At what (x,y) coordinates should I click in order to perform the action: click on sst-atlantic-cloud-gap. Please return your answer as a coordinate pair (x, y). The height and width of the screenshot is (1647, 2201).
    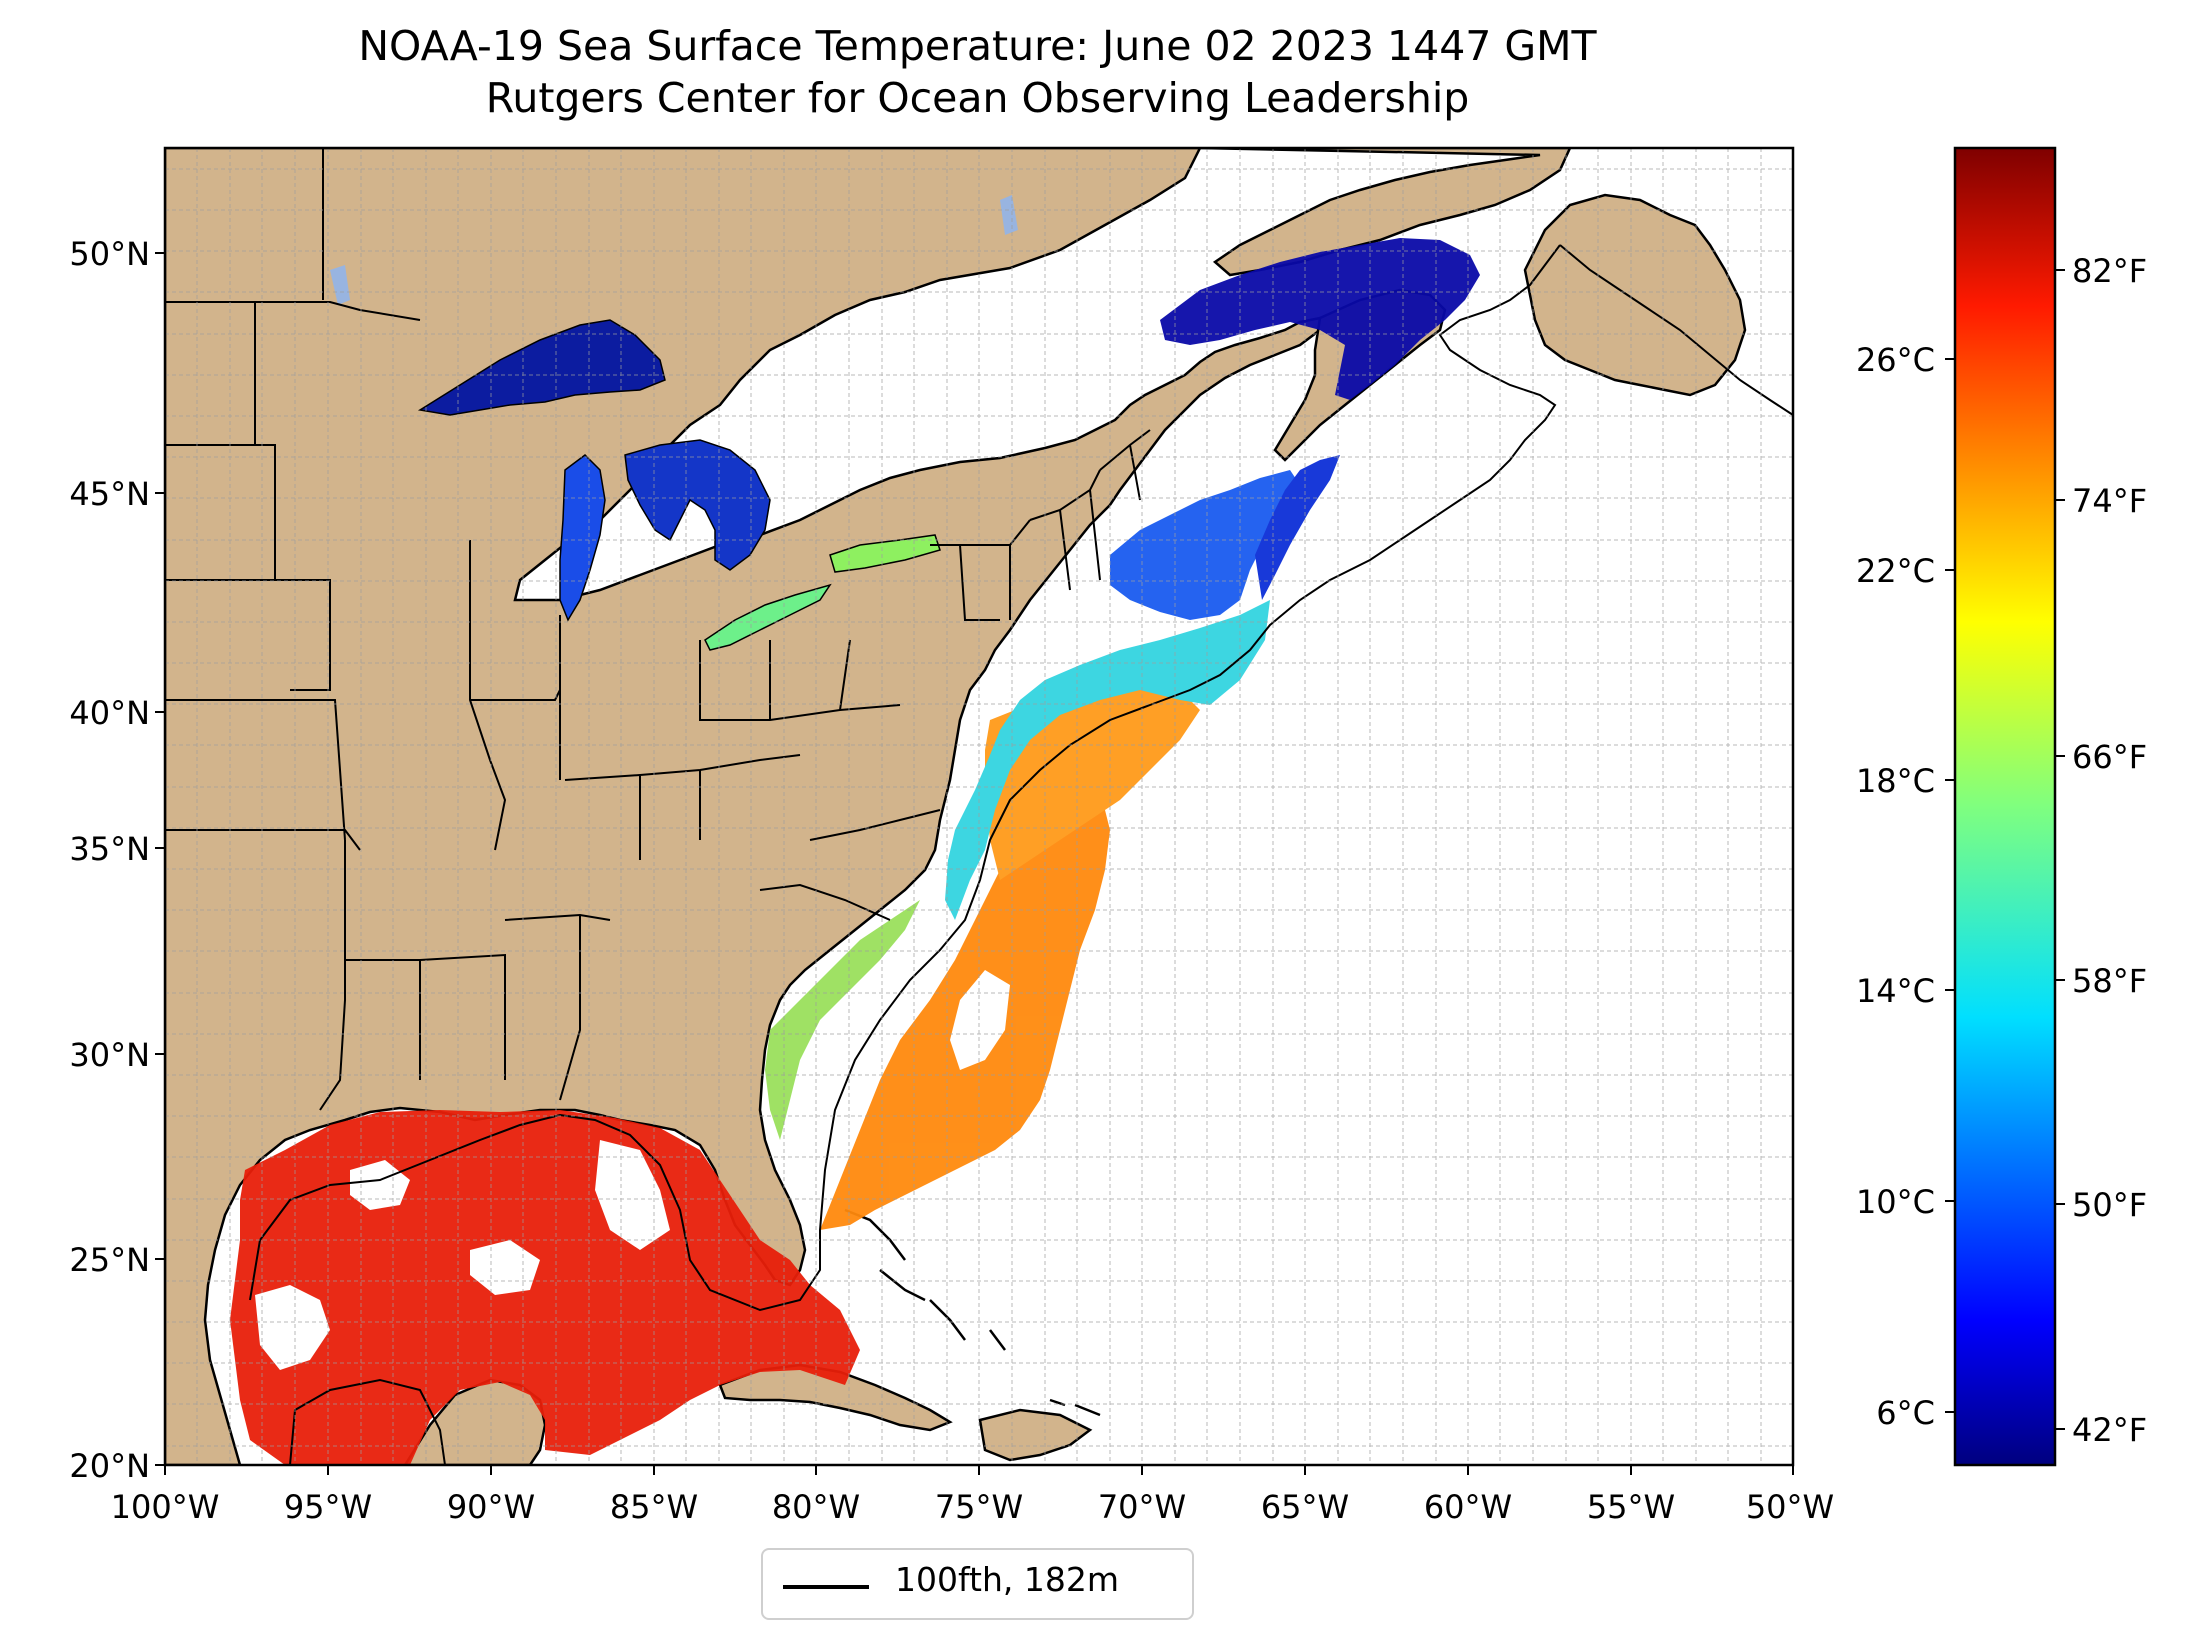
    Looking at the image, I should click on (980, 1020).